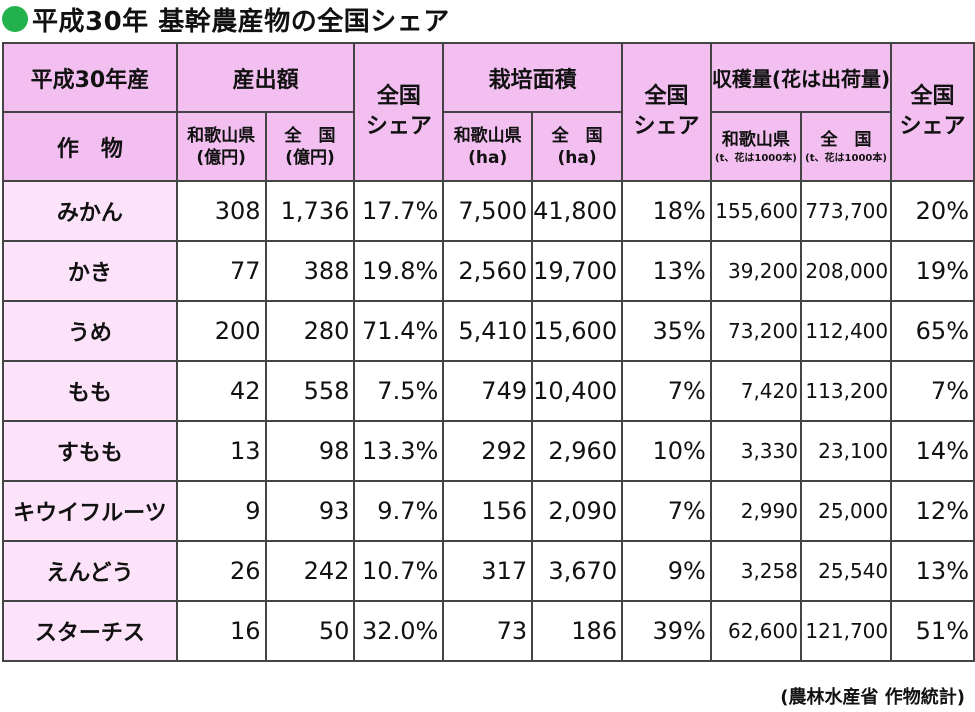 This screenshot has width=975, height=712. What do you see at coordinates (577, 571) in the screenshot?
I see `area-national-cell: 3,670` at bounding box center [577, 571].